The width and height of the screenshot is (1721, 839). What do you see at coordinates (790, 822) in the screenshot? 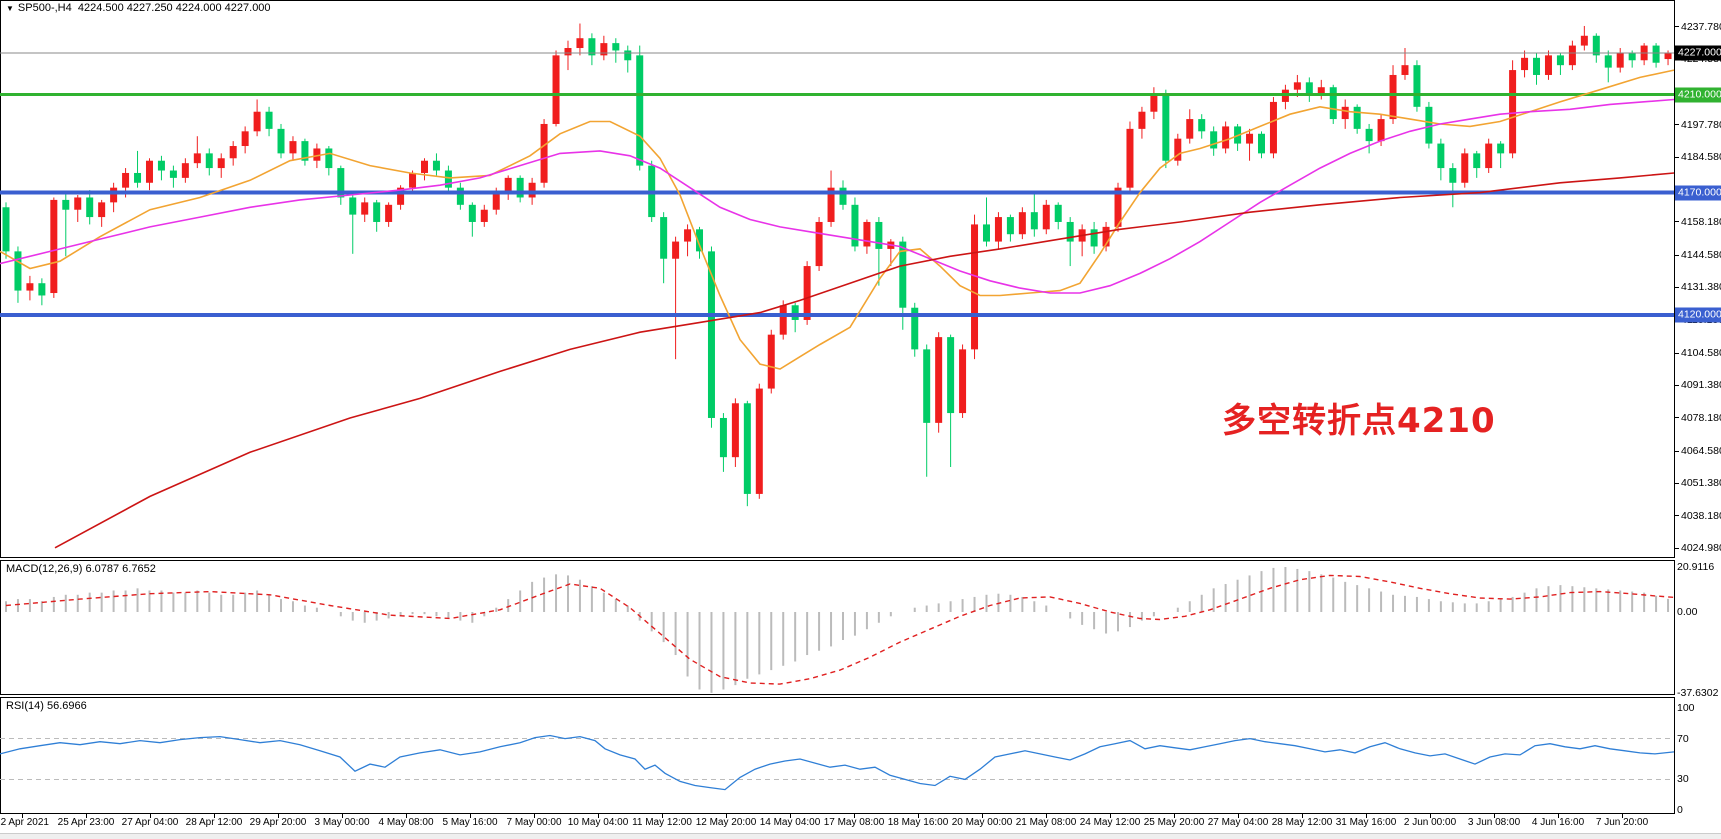
I see `time-axis-label: 14 May 04:00` at bounding box center [790, 822].